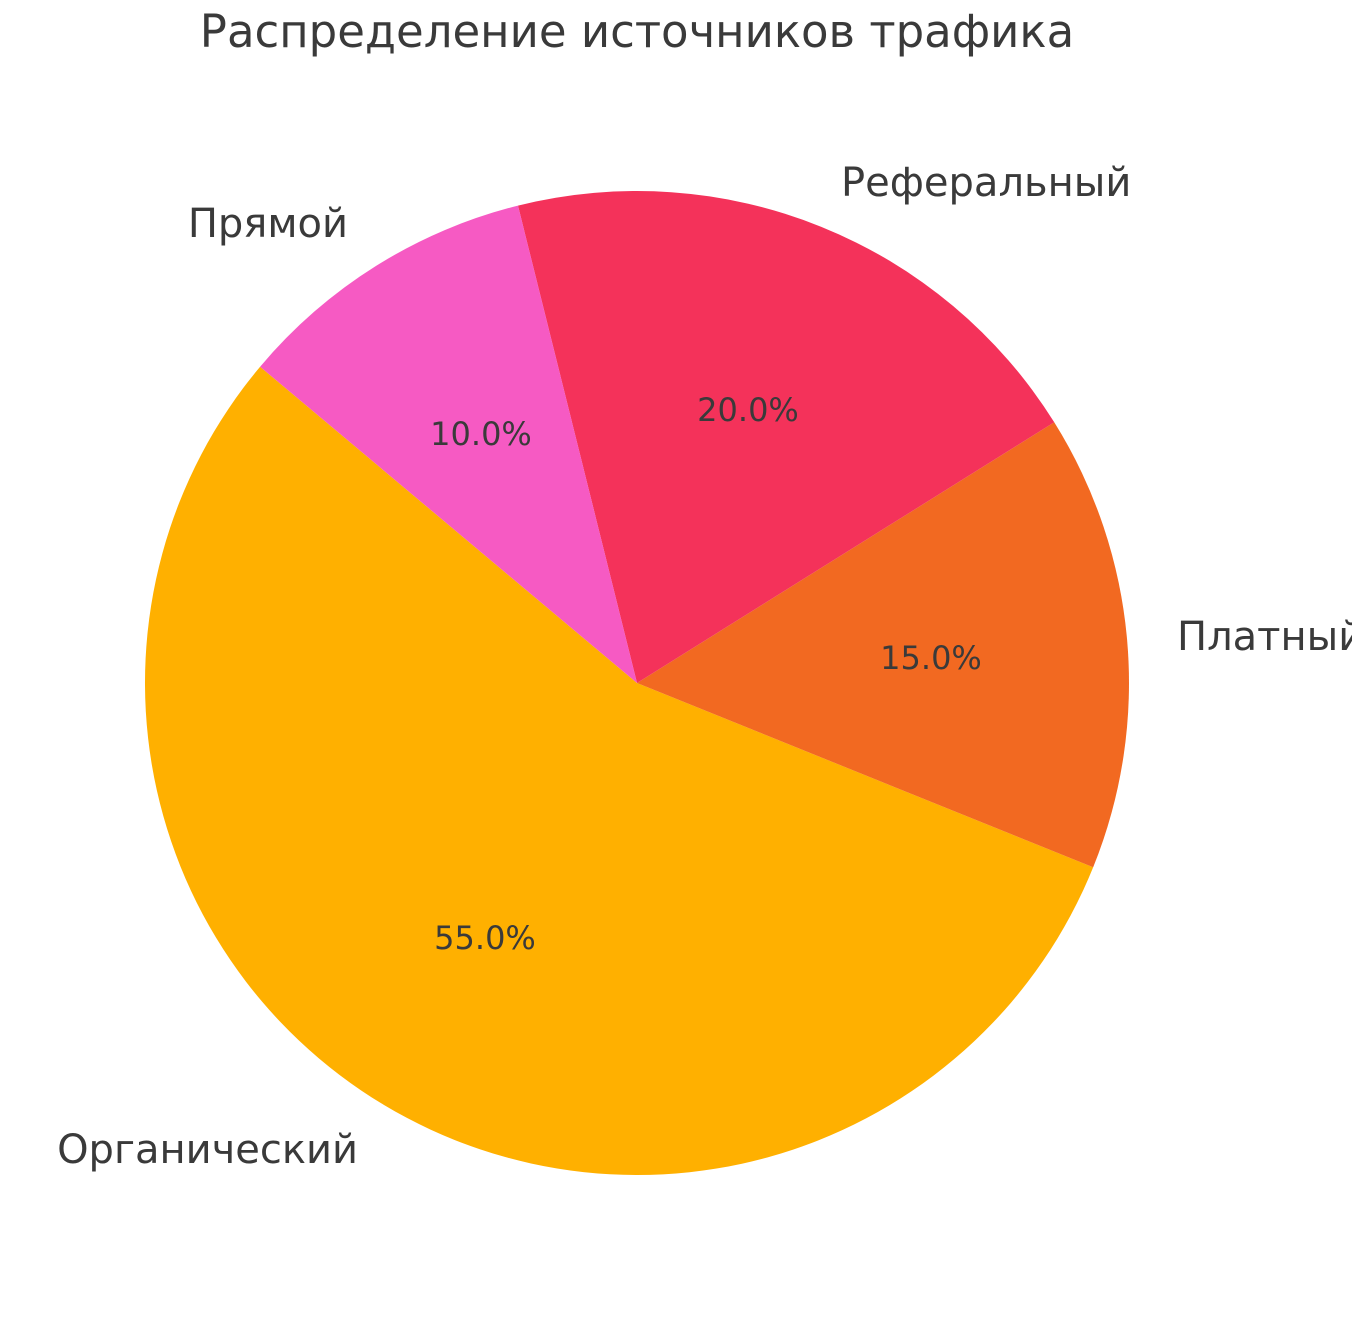 The height and width of the screenshot is (1322, 1352). I want to click on pct-label-direct: 10.0%, so click(481, 434).